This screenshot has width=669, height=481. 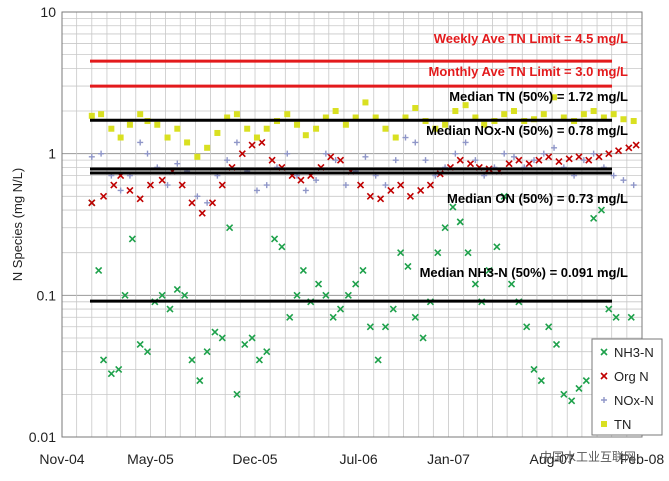 I want to click on reference-line-label: Median TN (50%) = 1.72 mg/L, so click(x=538, y=96).